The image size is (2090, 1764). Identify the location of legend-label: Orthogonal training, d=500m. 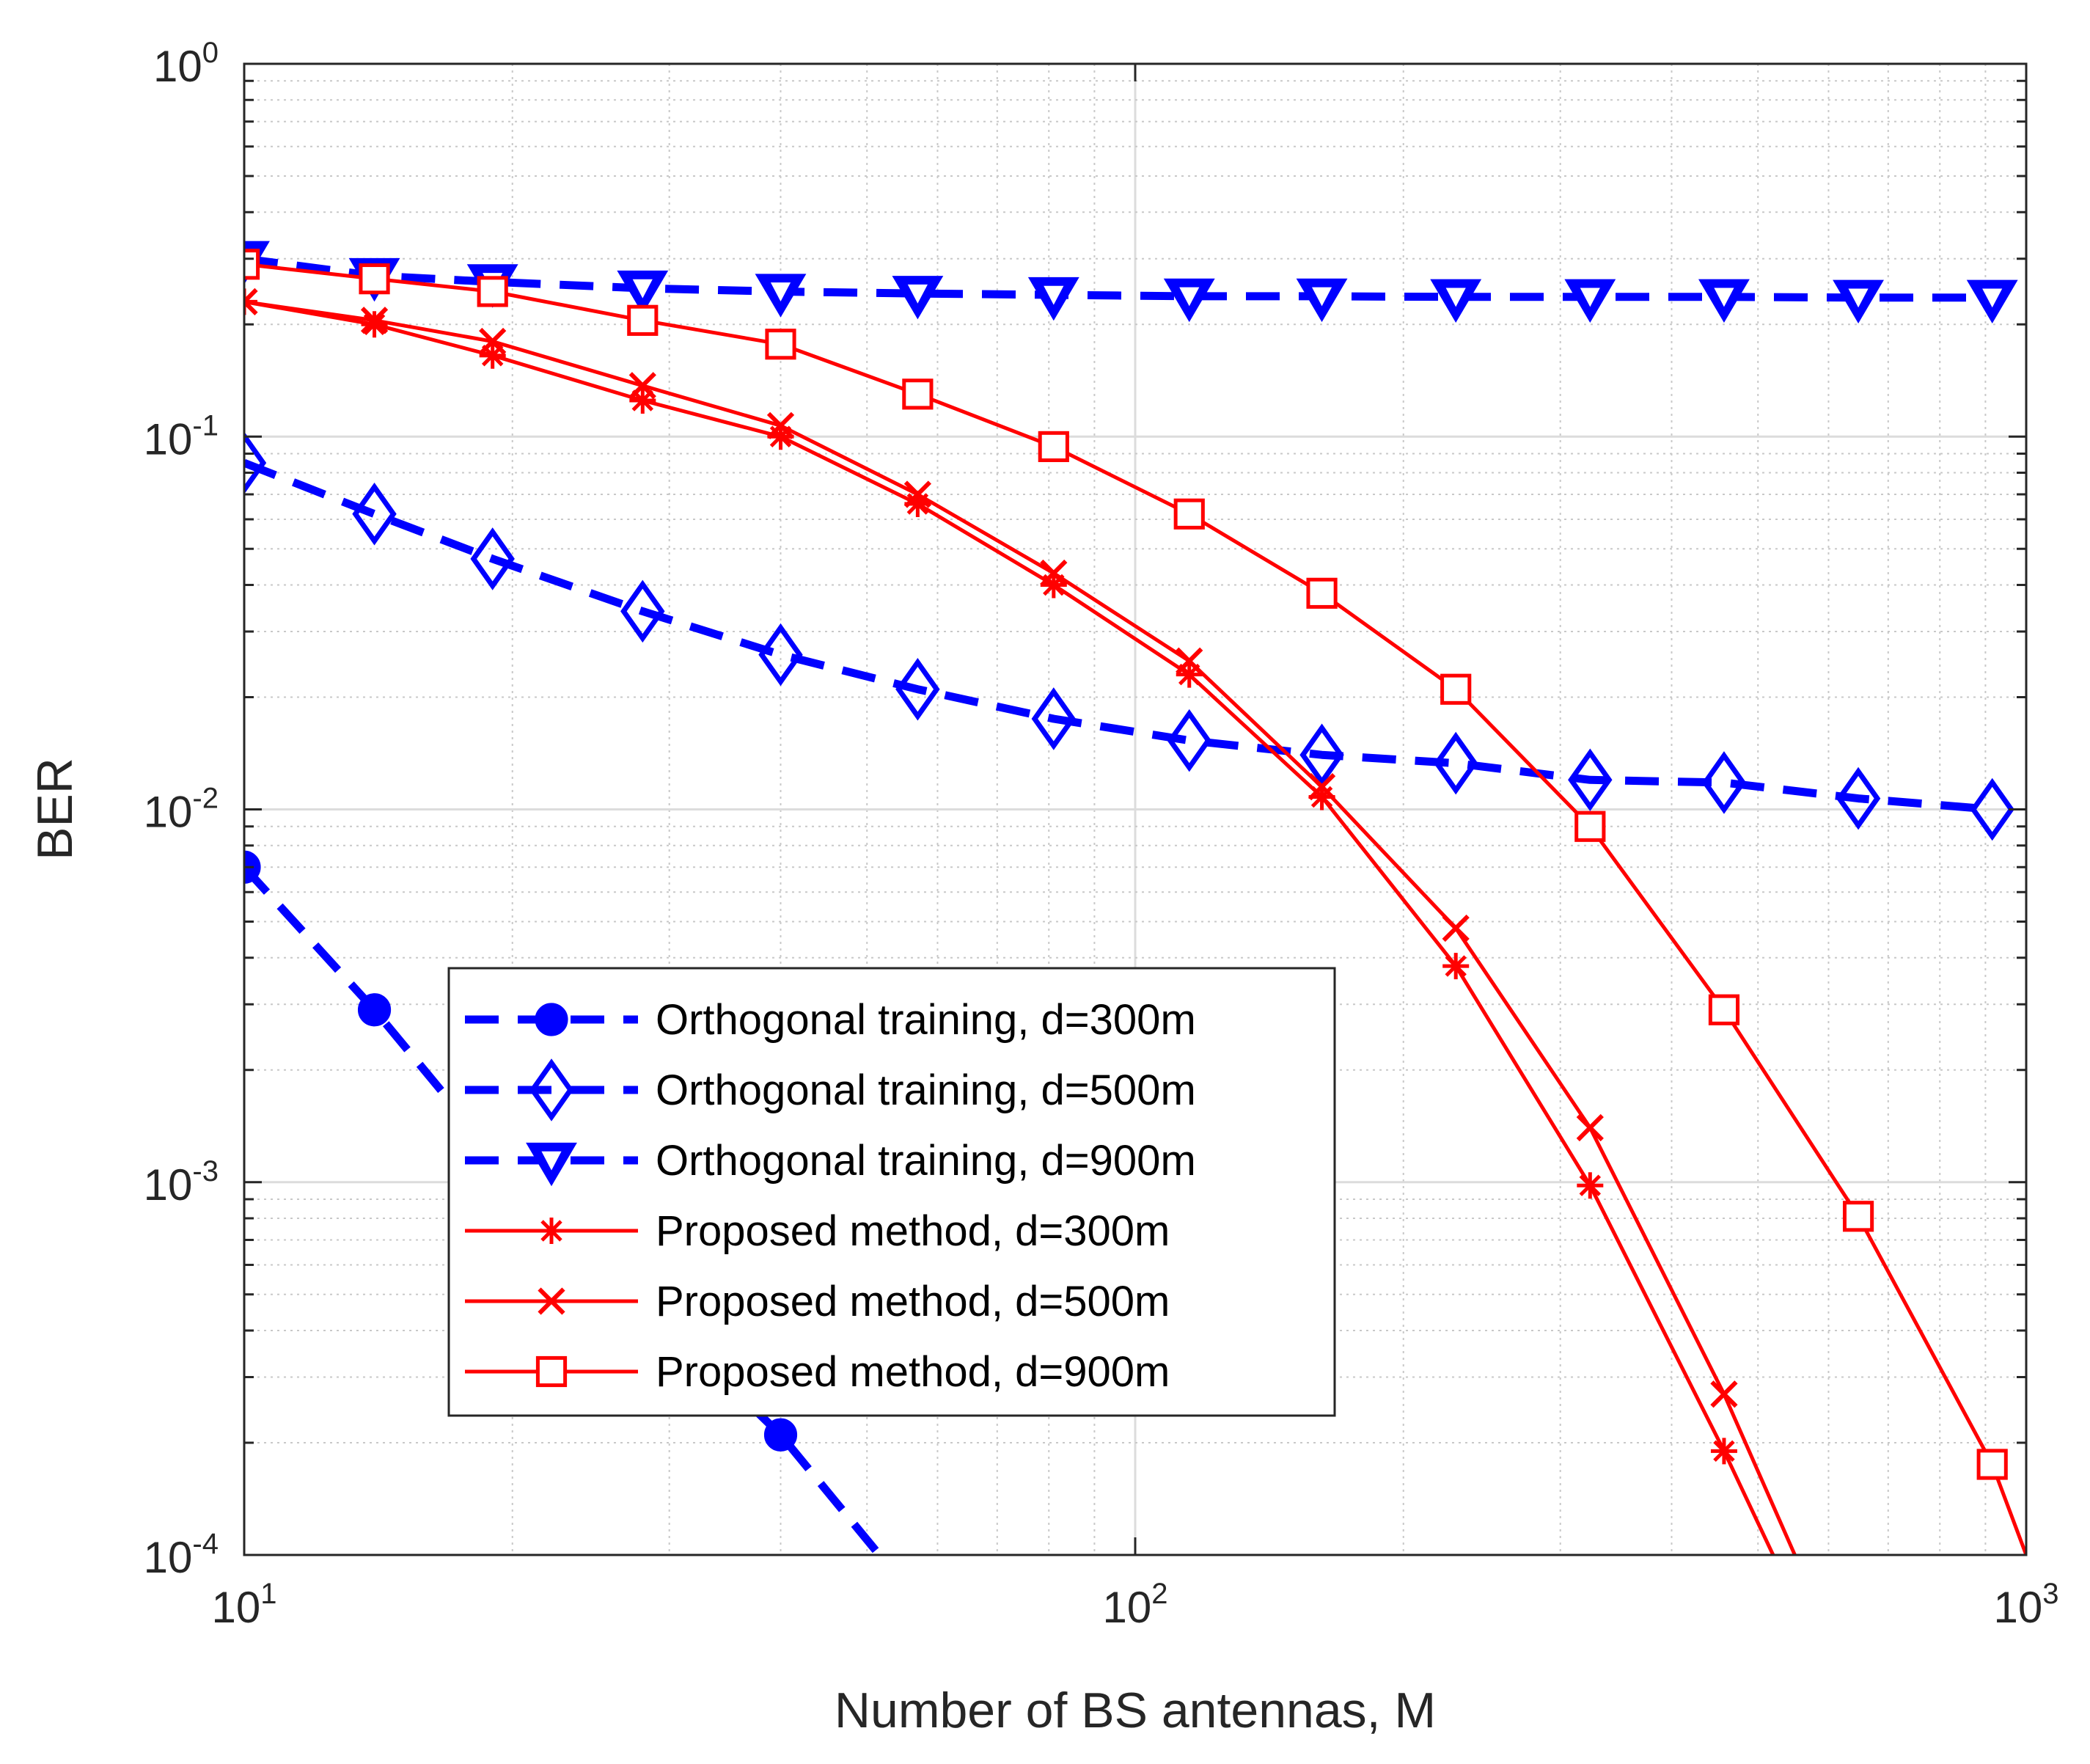
(926, 1090).